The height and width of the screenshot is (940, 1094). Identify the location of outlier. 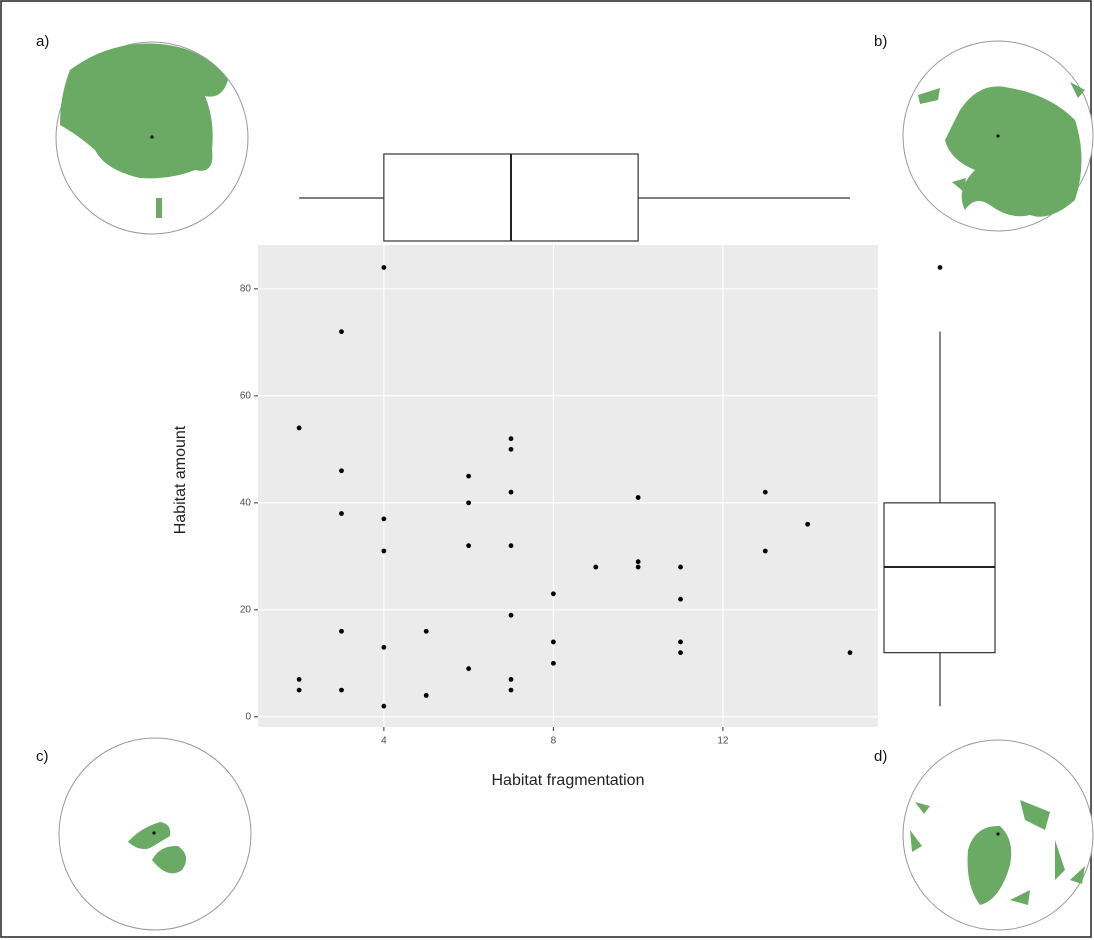
(940, 267).